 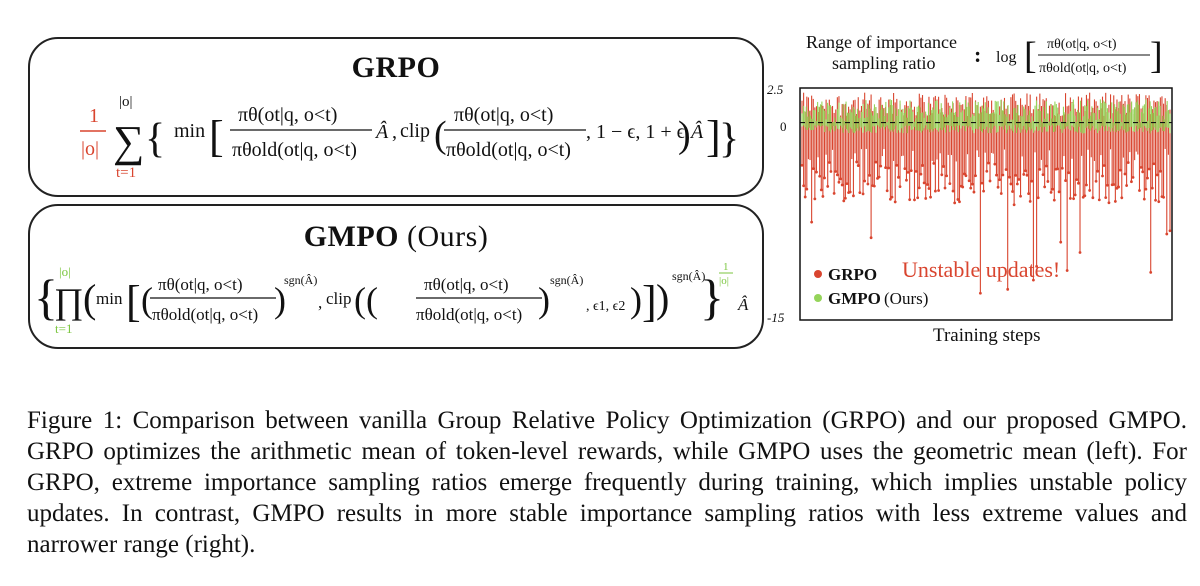 What do you see at coordinates (155, 139) in the screenshot?
I see `grpo-left-brace: {` at bounding box center [155, 139].